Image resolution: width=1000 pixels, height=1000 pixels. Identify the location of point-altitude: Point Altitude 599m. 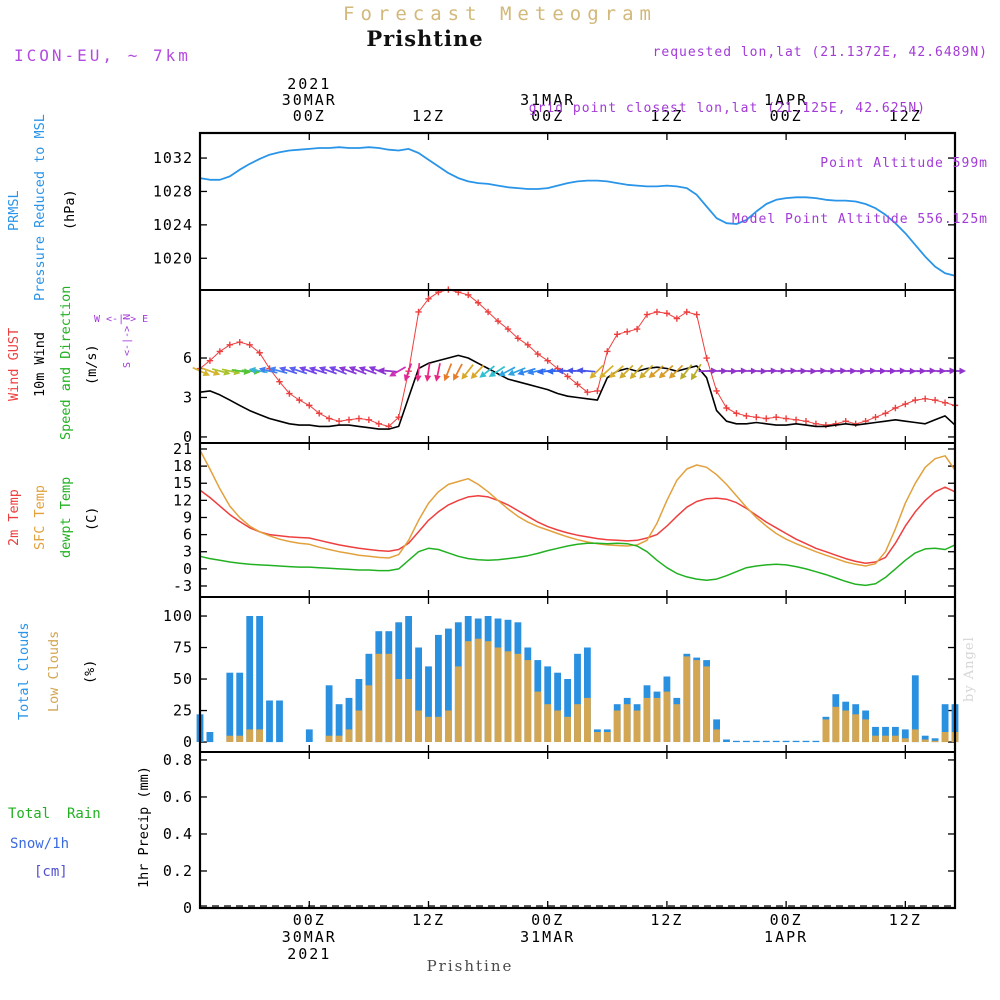
(904, 163).